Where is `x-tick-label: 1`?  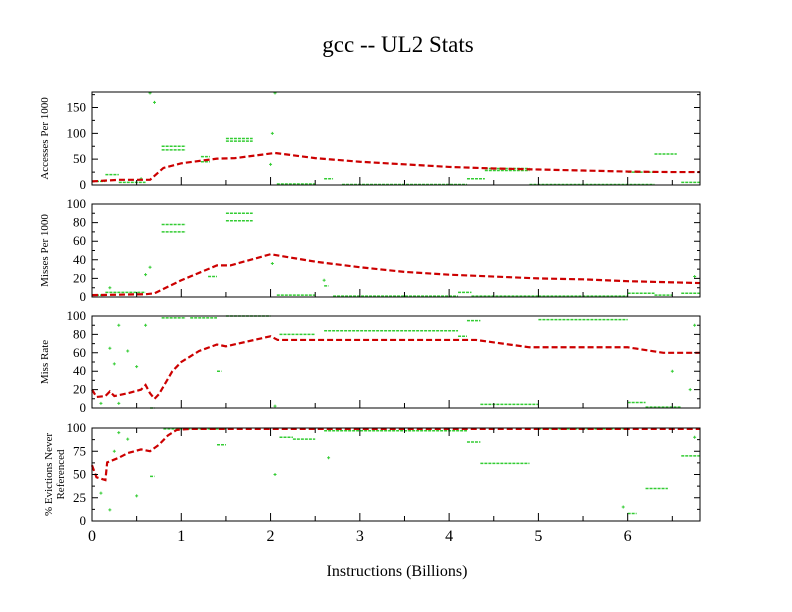
x-tick-label: 1 is located at coordinates (181, 536).